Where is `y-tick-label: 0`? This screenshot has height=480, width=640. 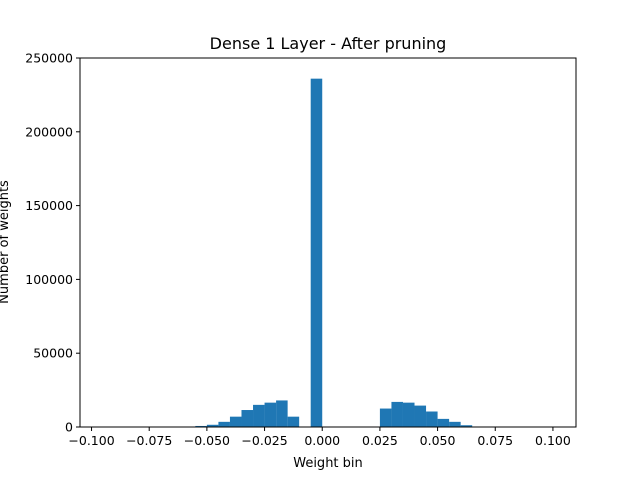
y-tick-label: 0 is located at coordinates (69, 427).